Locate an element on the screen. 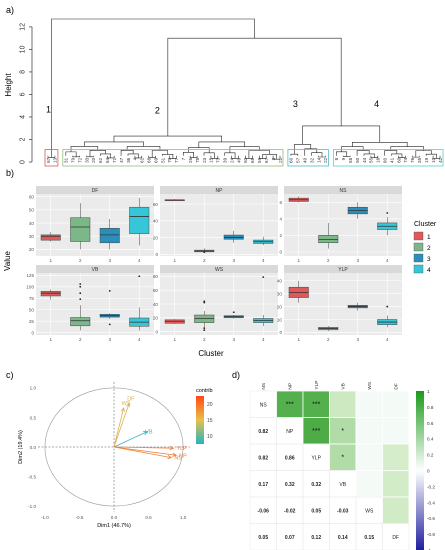  leaf-label: 64 is located at coordinates (107, 160).